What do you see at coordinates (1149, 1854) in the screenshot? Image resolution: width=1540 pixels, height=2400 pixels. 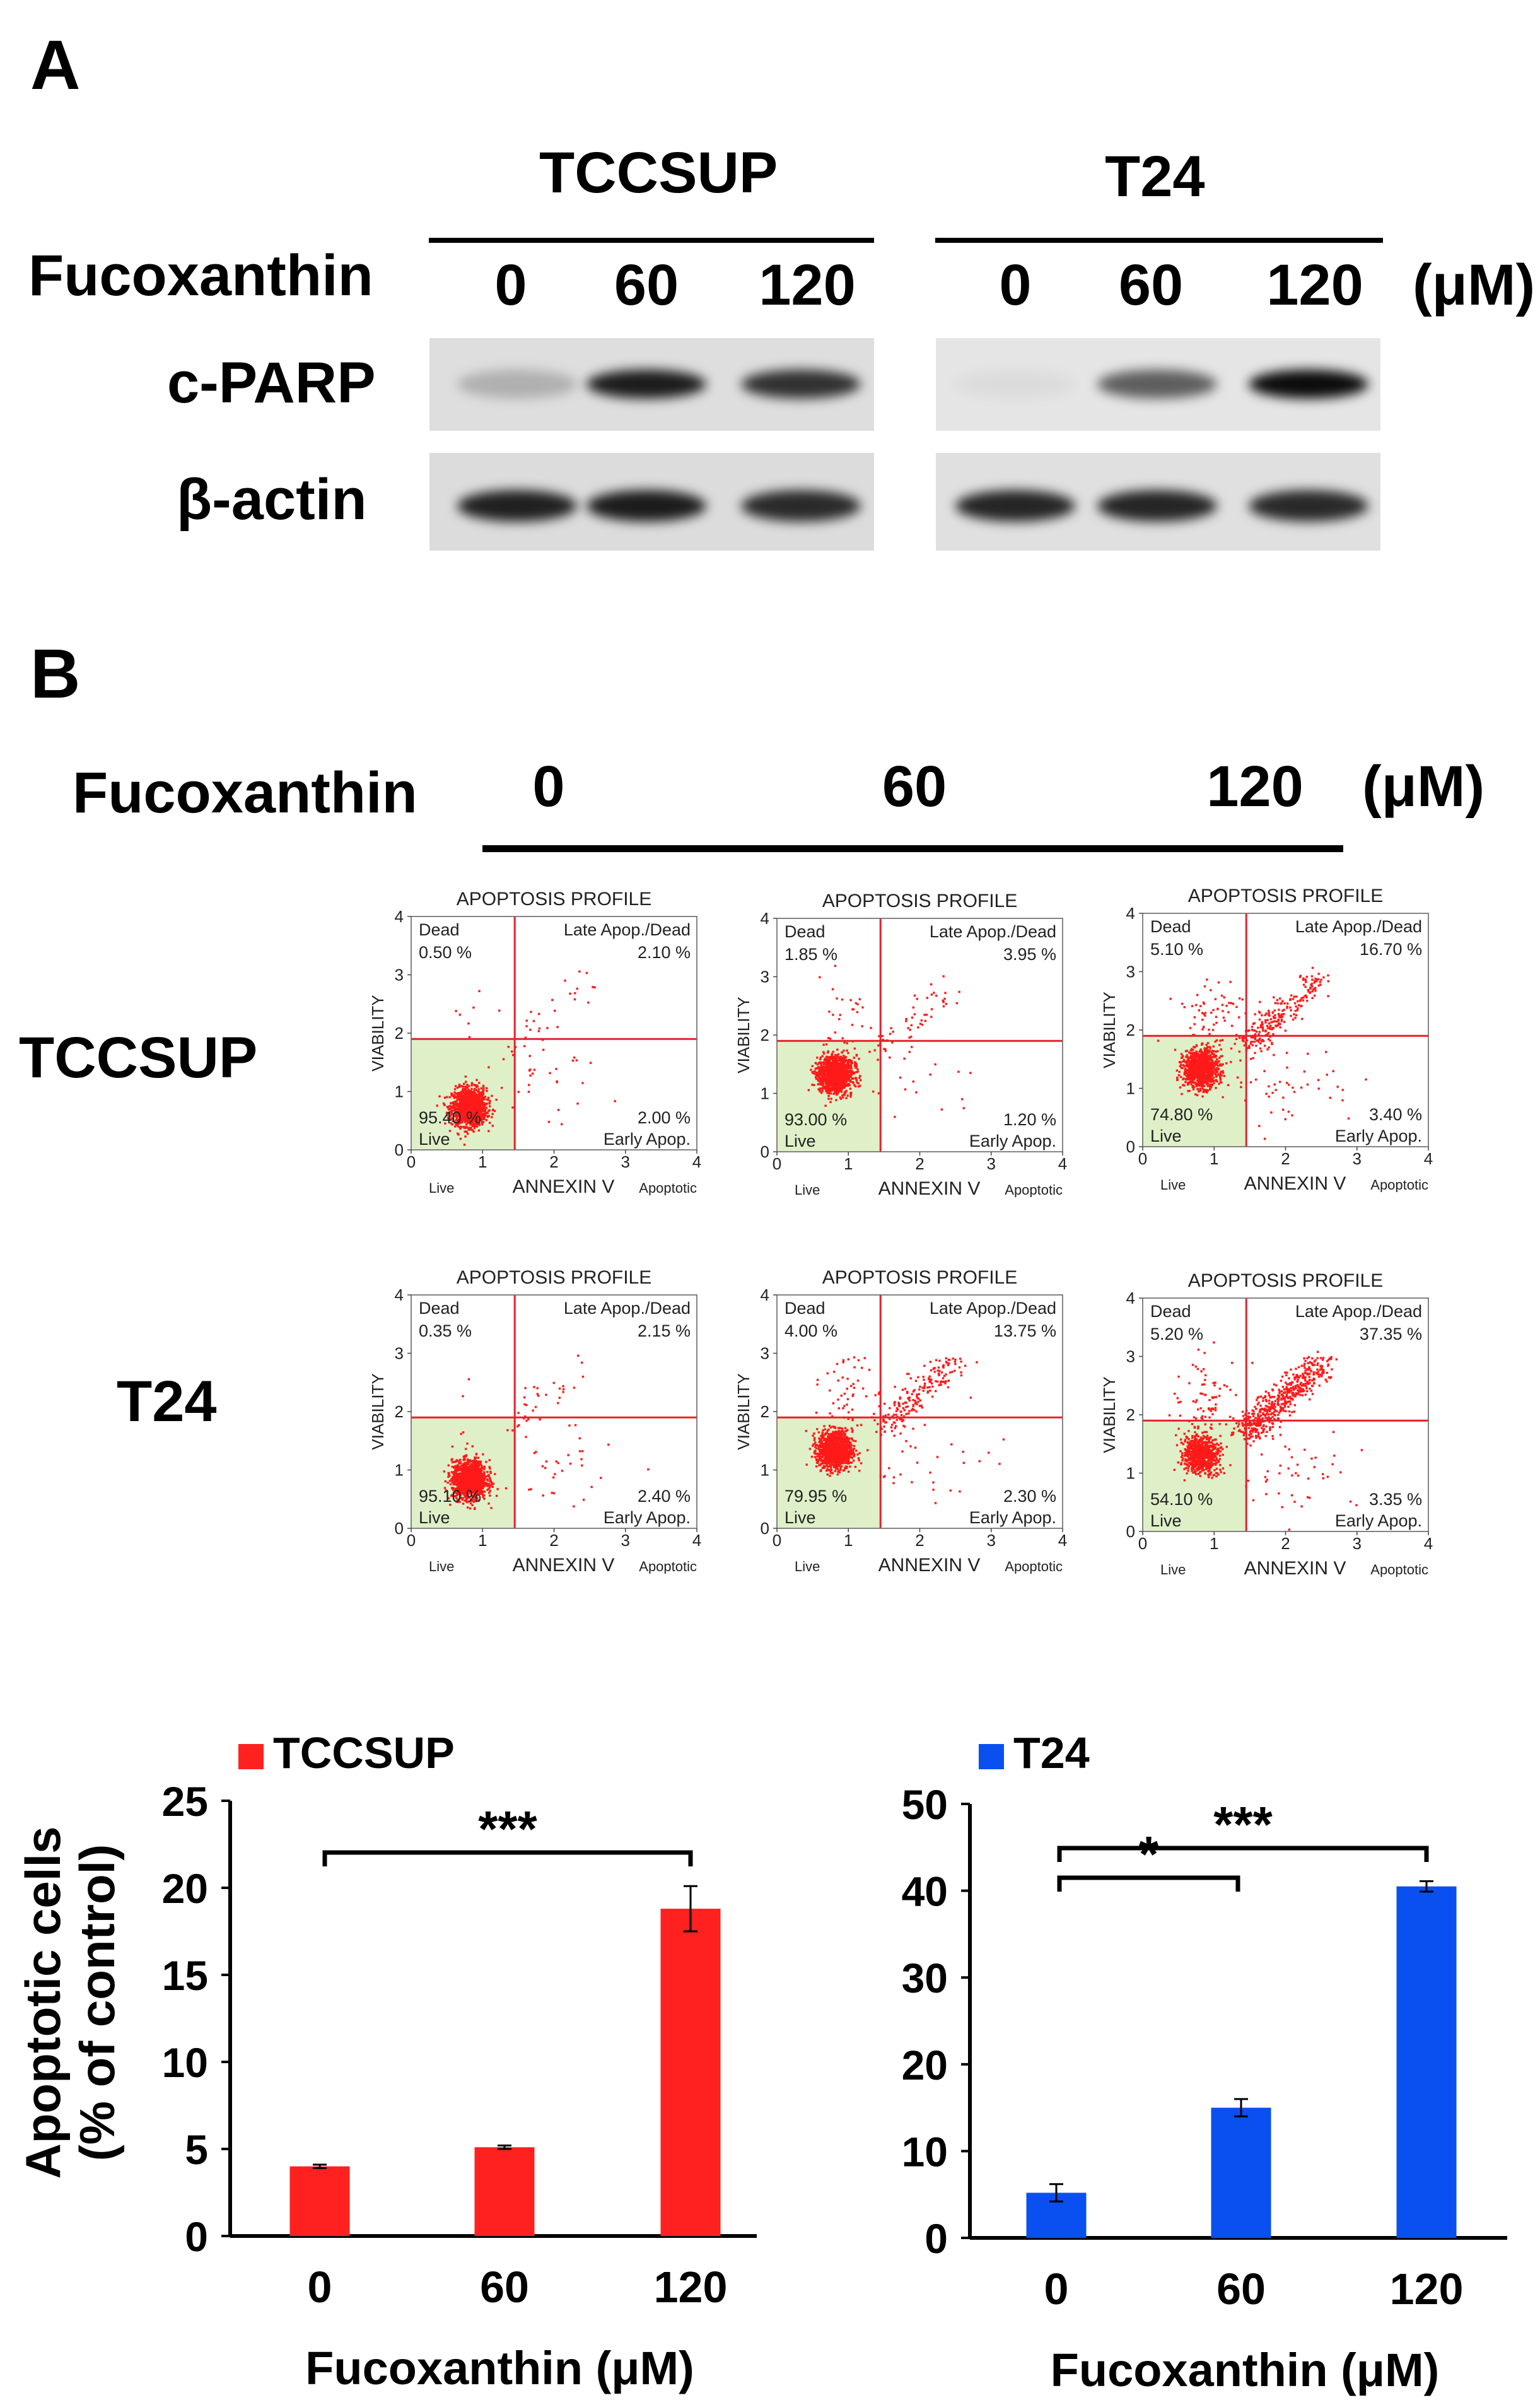 I see `significance-label: *` at bounding box center [1149, 1854].